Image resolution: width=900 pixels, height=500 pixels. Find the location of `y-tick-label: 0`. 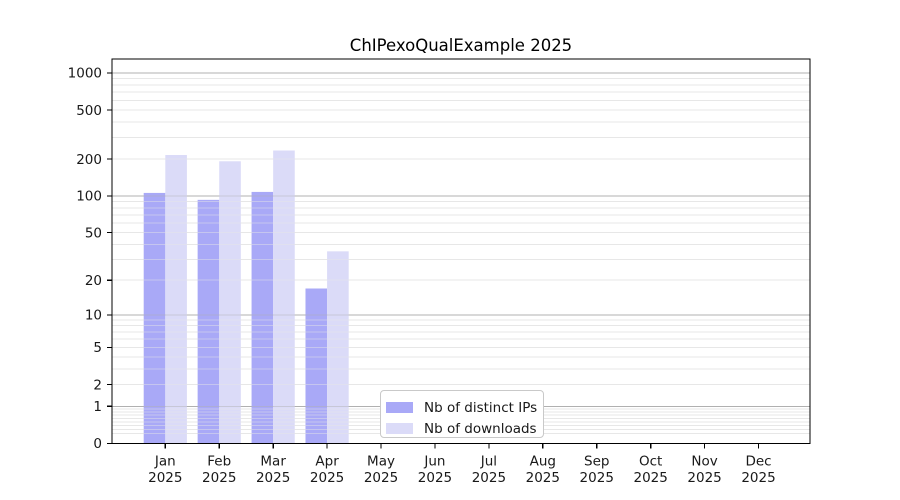

y-tick-label: 0 is located at coordinates (97, 444).